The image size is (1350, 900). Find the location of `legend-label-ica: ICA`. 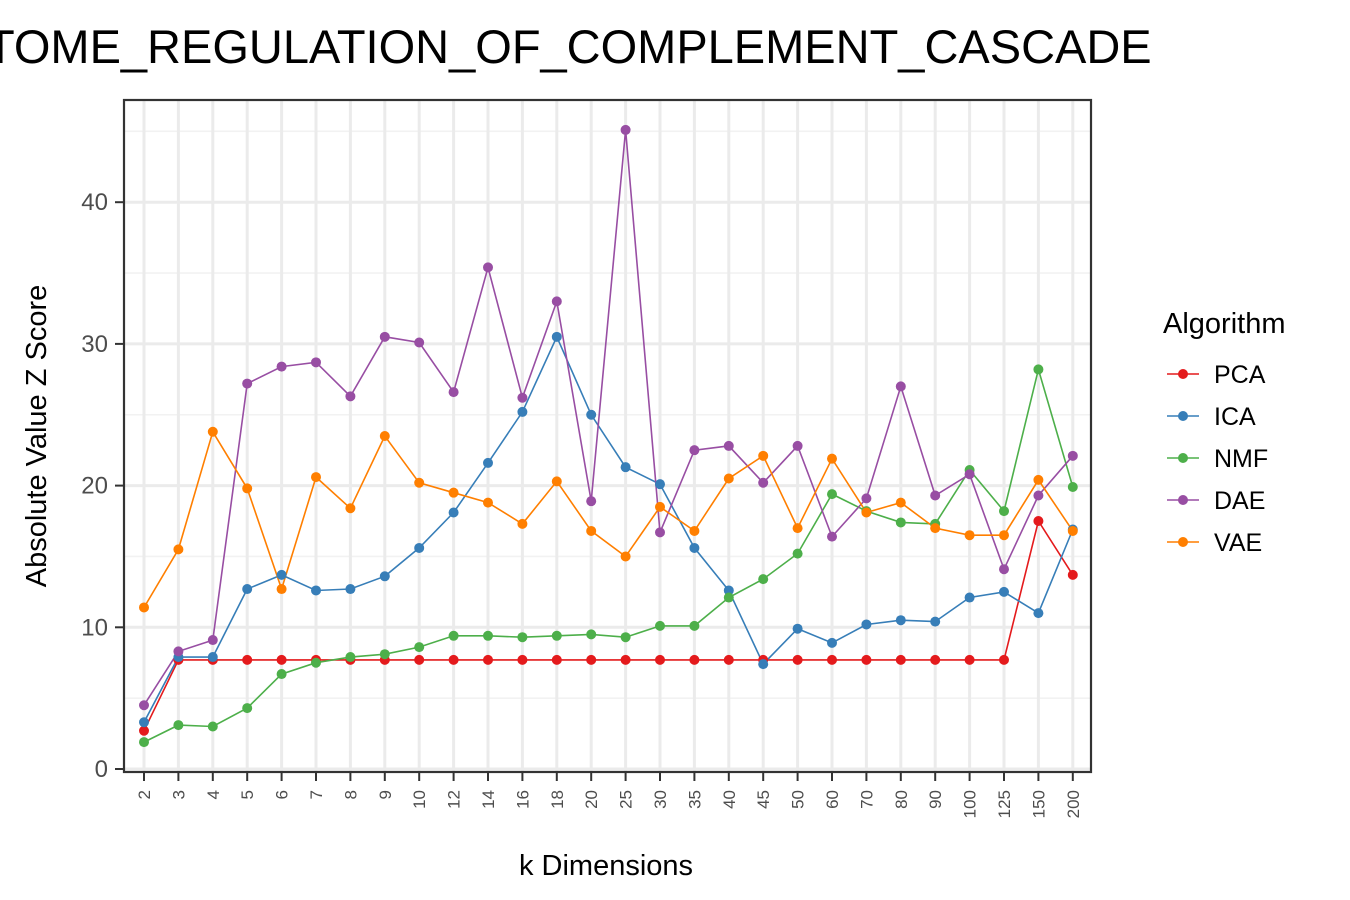

legend-label-ica: ICA is located at coordinates (1235, 417).